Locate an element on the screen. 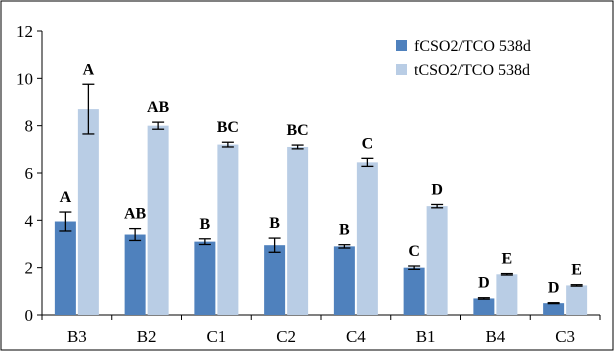 The width and height of the screenshot is (614, 356). y-tick-label: 10 is located at coordinates (24, 78).